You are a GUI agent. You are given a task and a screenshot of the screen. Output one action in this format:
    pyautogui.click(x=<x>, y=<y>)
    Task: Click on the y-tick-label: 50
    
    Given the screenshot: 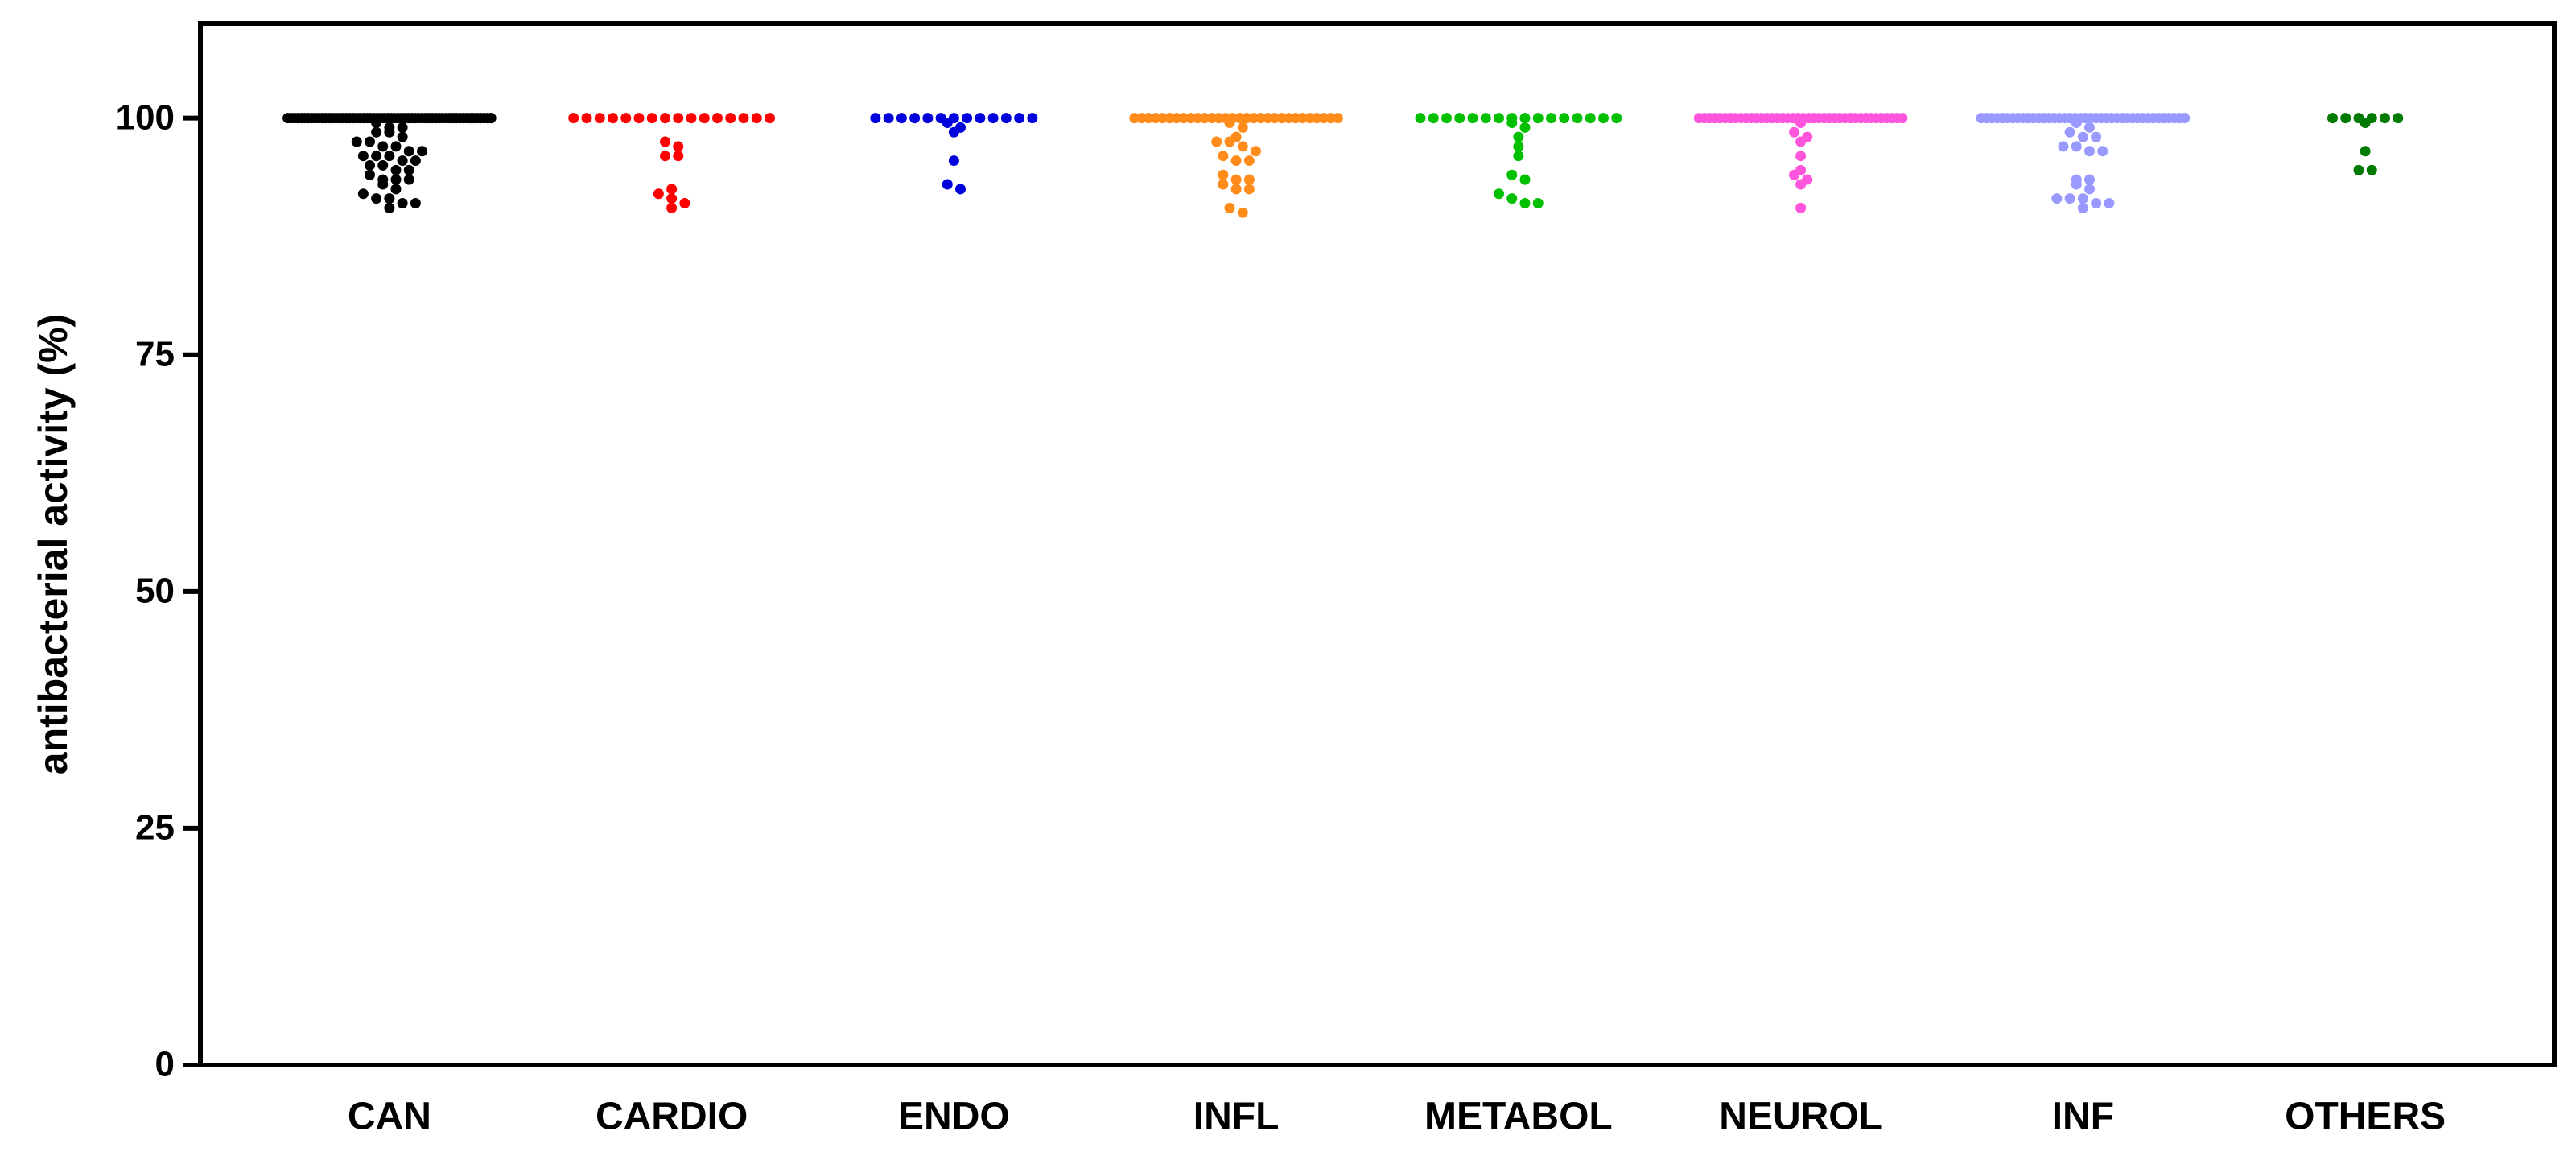 What is the action you would take?
    pyautogui.click(x=155, y=590)
    